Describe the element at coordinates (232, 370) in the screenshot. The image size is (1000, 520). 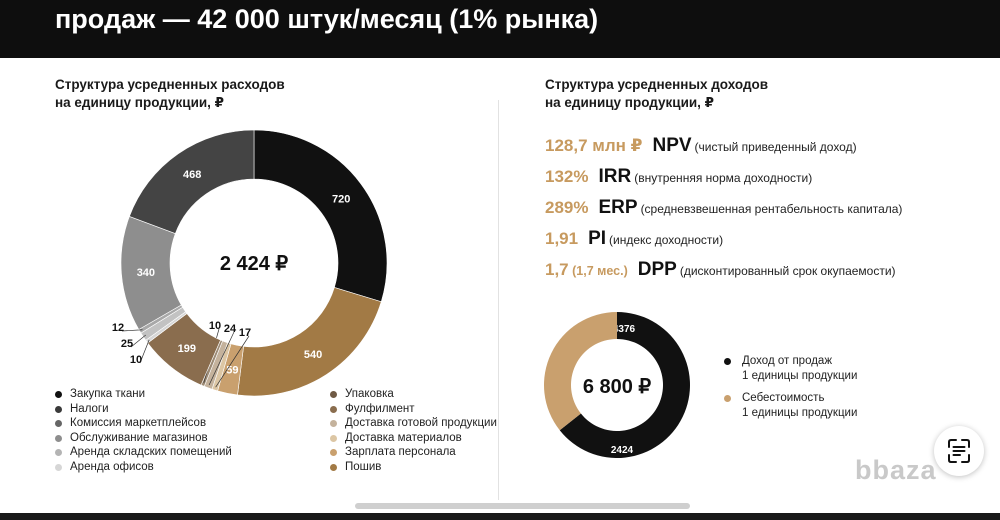
I see `expense-slice-label: 59` at that location.